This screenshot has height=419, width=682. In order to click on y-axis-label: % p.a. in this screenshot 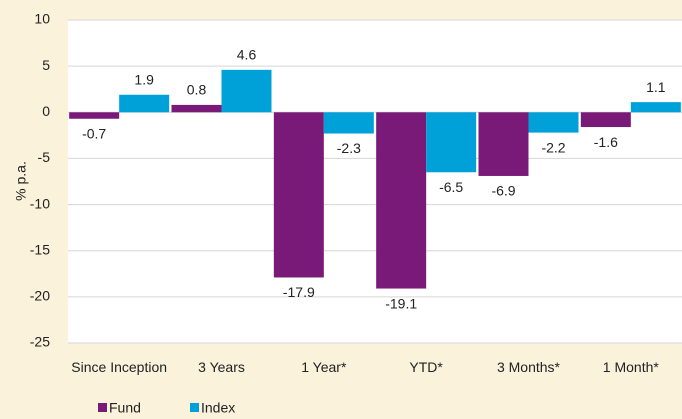, I will do `click(21, 181)`.